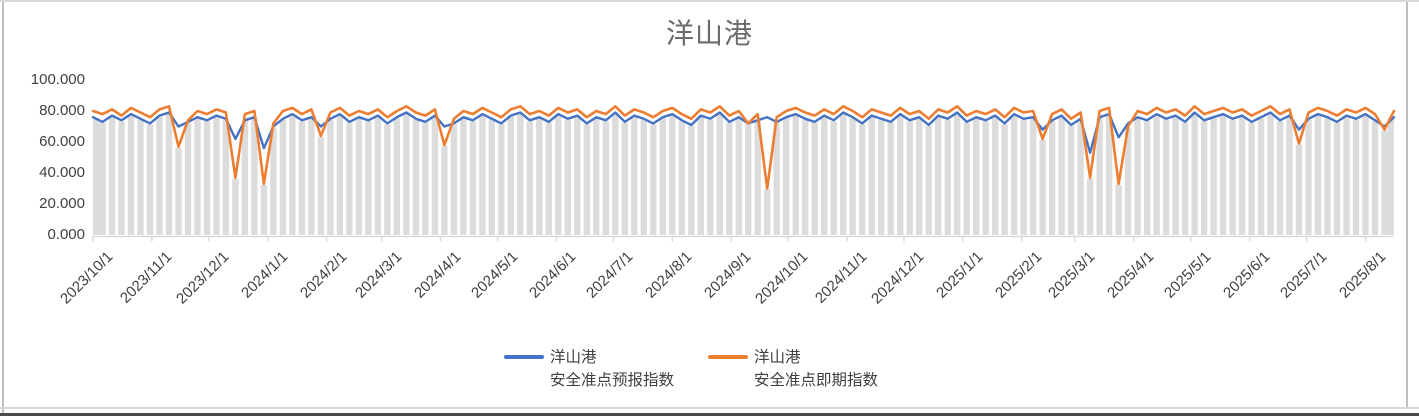  Describe the element at coordinates (728, 357) in the screenshot. I see `spot-line-swatch` at that location.